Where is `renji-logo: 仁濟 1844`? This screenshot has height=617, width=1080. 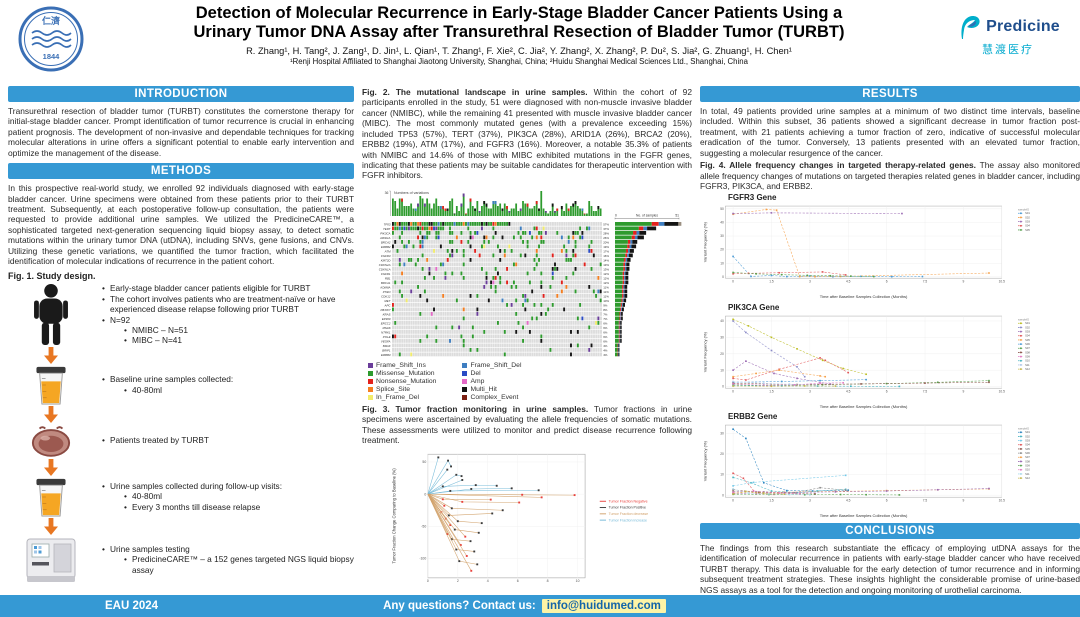
renji-logo: 仁濟 1844 is located at coordinates (51, 38).